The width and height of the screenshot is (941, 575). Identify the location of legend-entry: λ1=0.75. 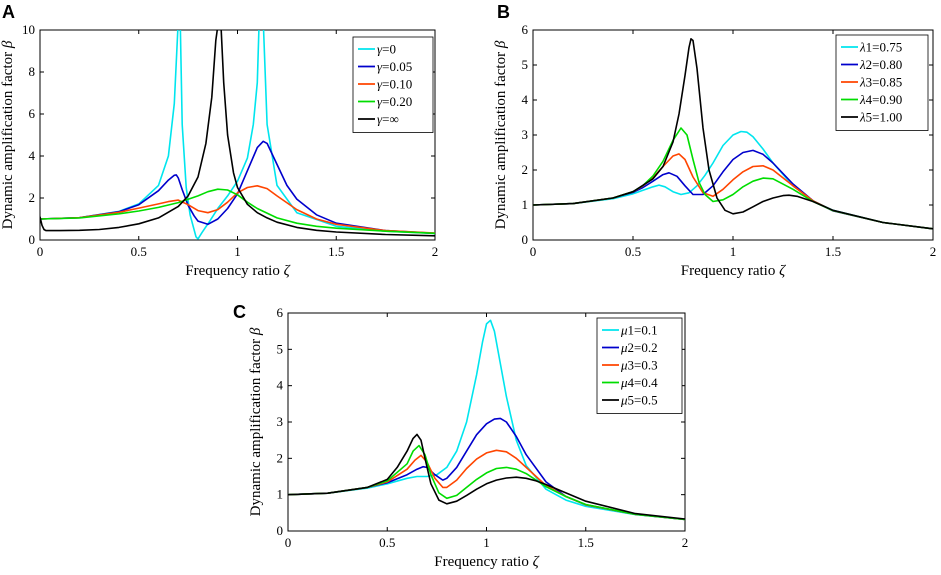
(880, 47).